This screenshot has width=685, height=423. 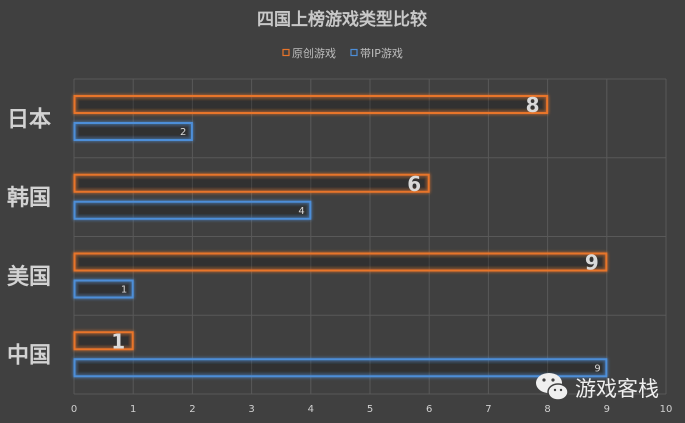 I want to click on legend-label: 原创游戏, so click(x=314, y=53).